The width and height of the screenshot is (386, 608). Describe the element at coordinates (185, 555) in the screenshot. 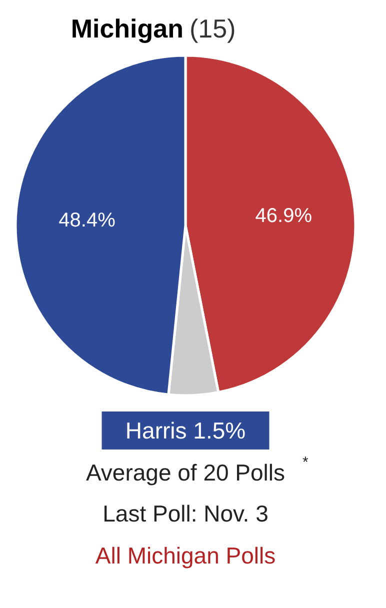

I see `text: All Michigan Polls` at that location.